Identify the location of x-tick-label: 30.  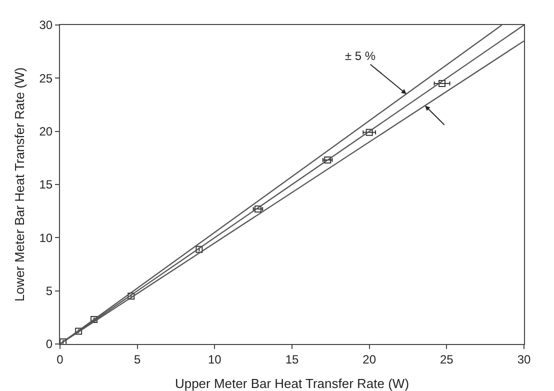
(524, 359).